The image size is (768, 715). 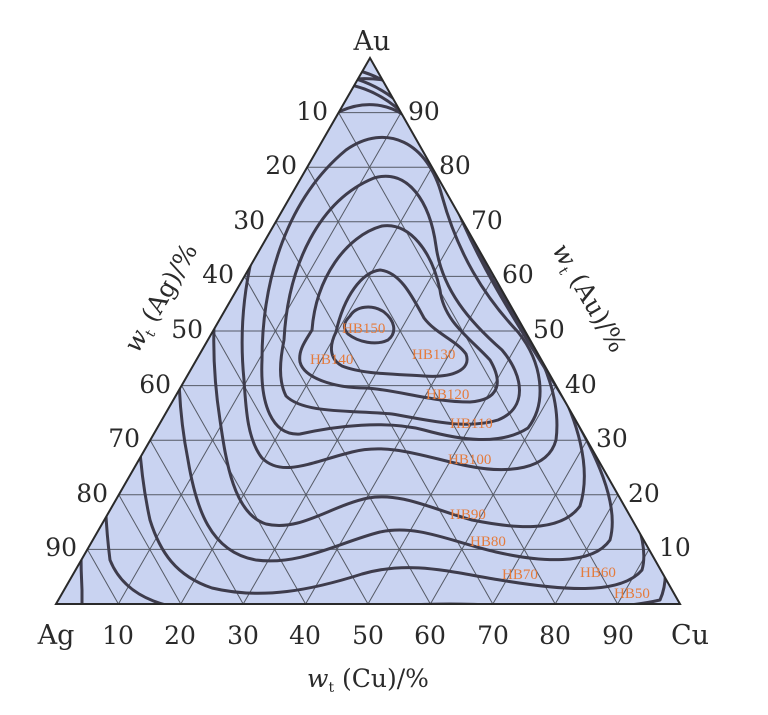 I want to click on hardness-label-hb80: HB80, so click(x=488, y=542).